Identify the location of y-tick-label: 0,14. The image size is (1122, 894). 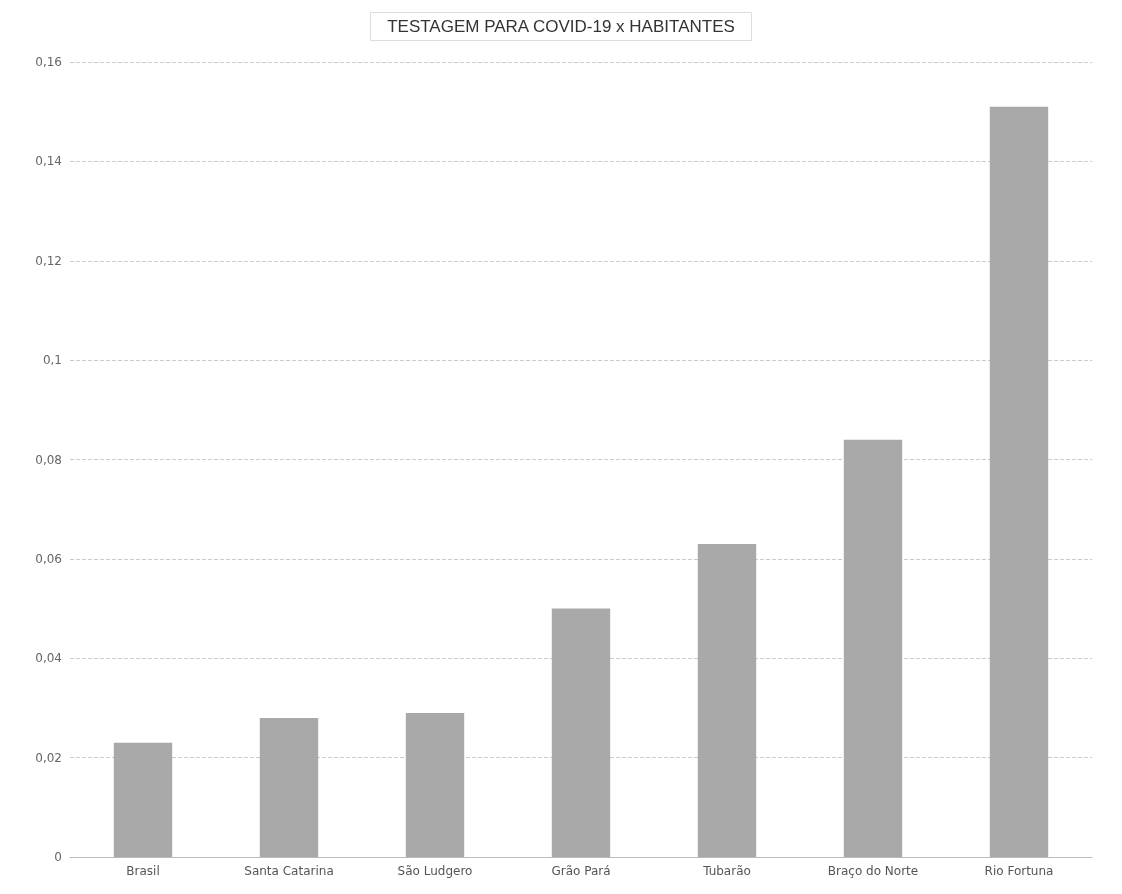
(48, 161).